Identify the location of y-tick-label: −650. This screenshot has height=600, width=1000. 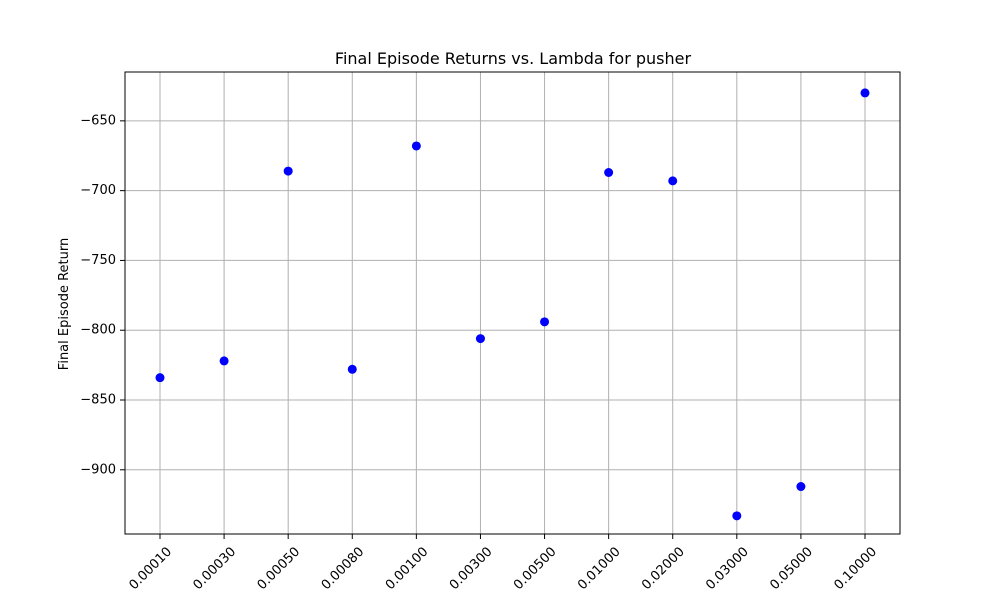
(98, 120).